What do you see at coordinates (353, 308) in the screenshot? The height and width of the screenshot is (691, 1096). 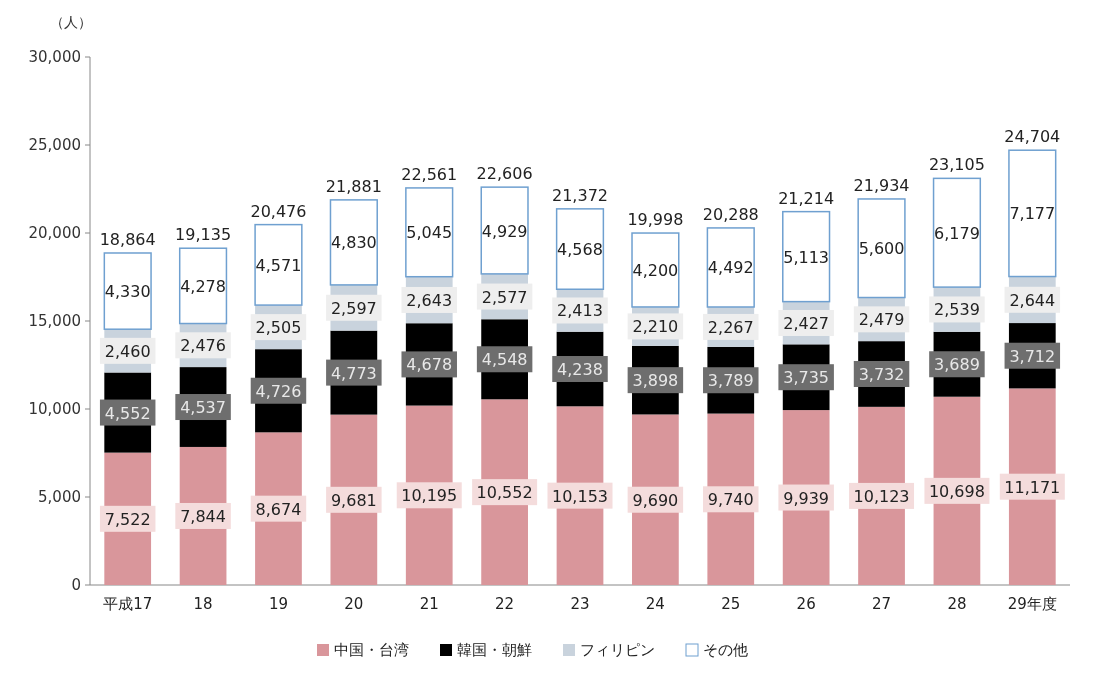 I see `data-label: 2,597` at bounding box center [353, 308].